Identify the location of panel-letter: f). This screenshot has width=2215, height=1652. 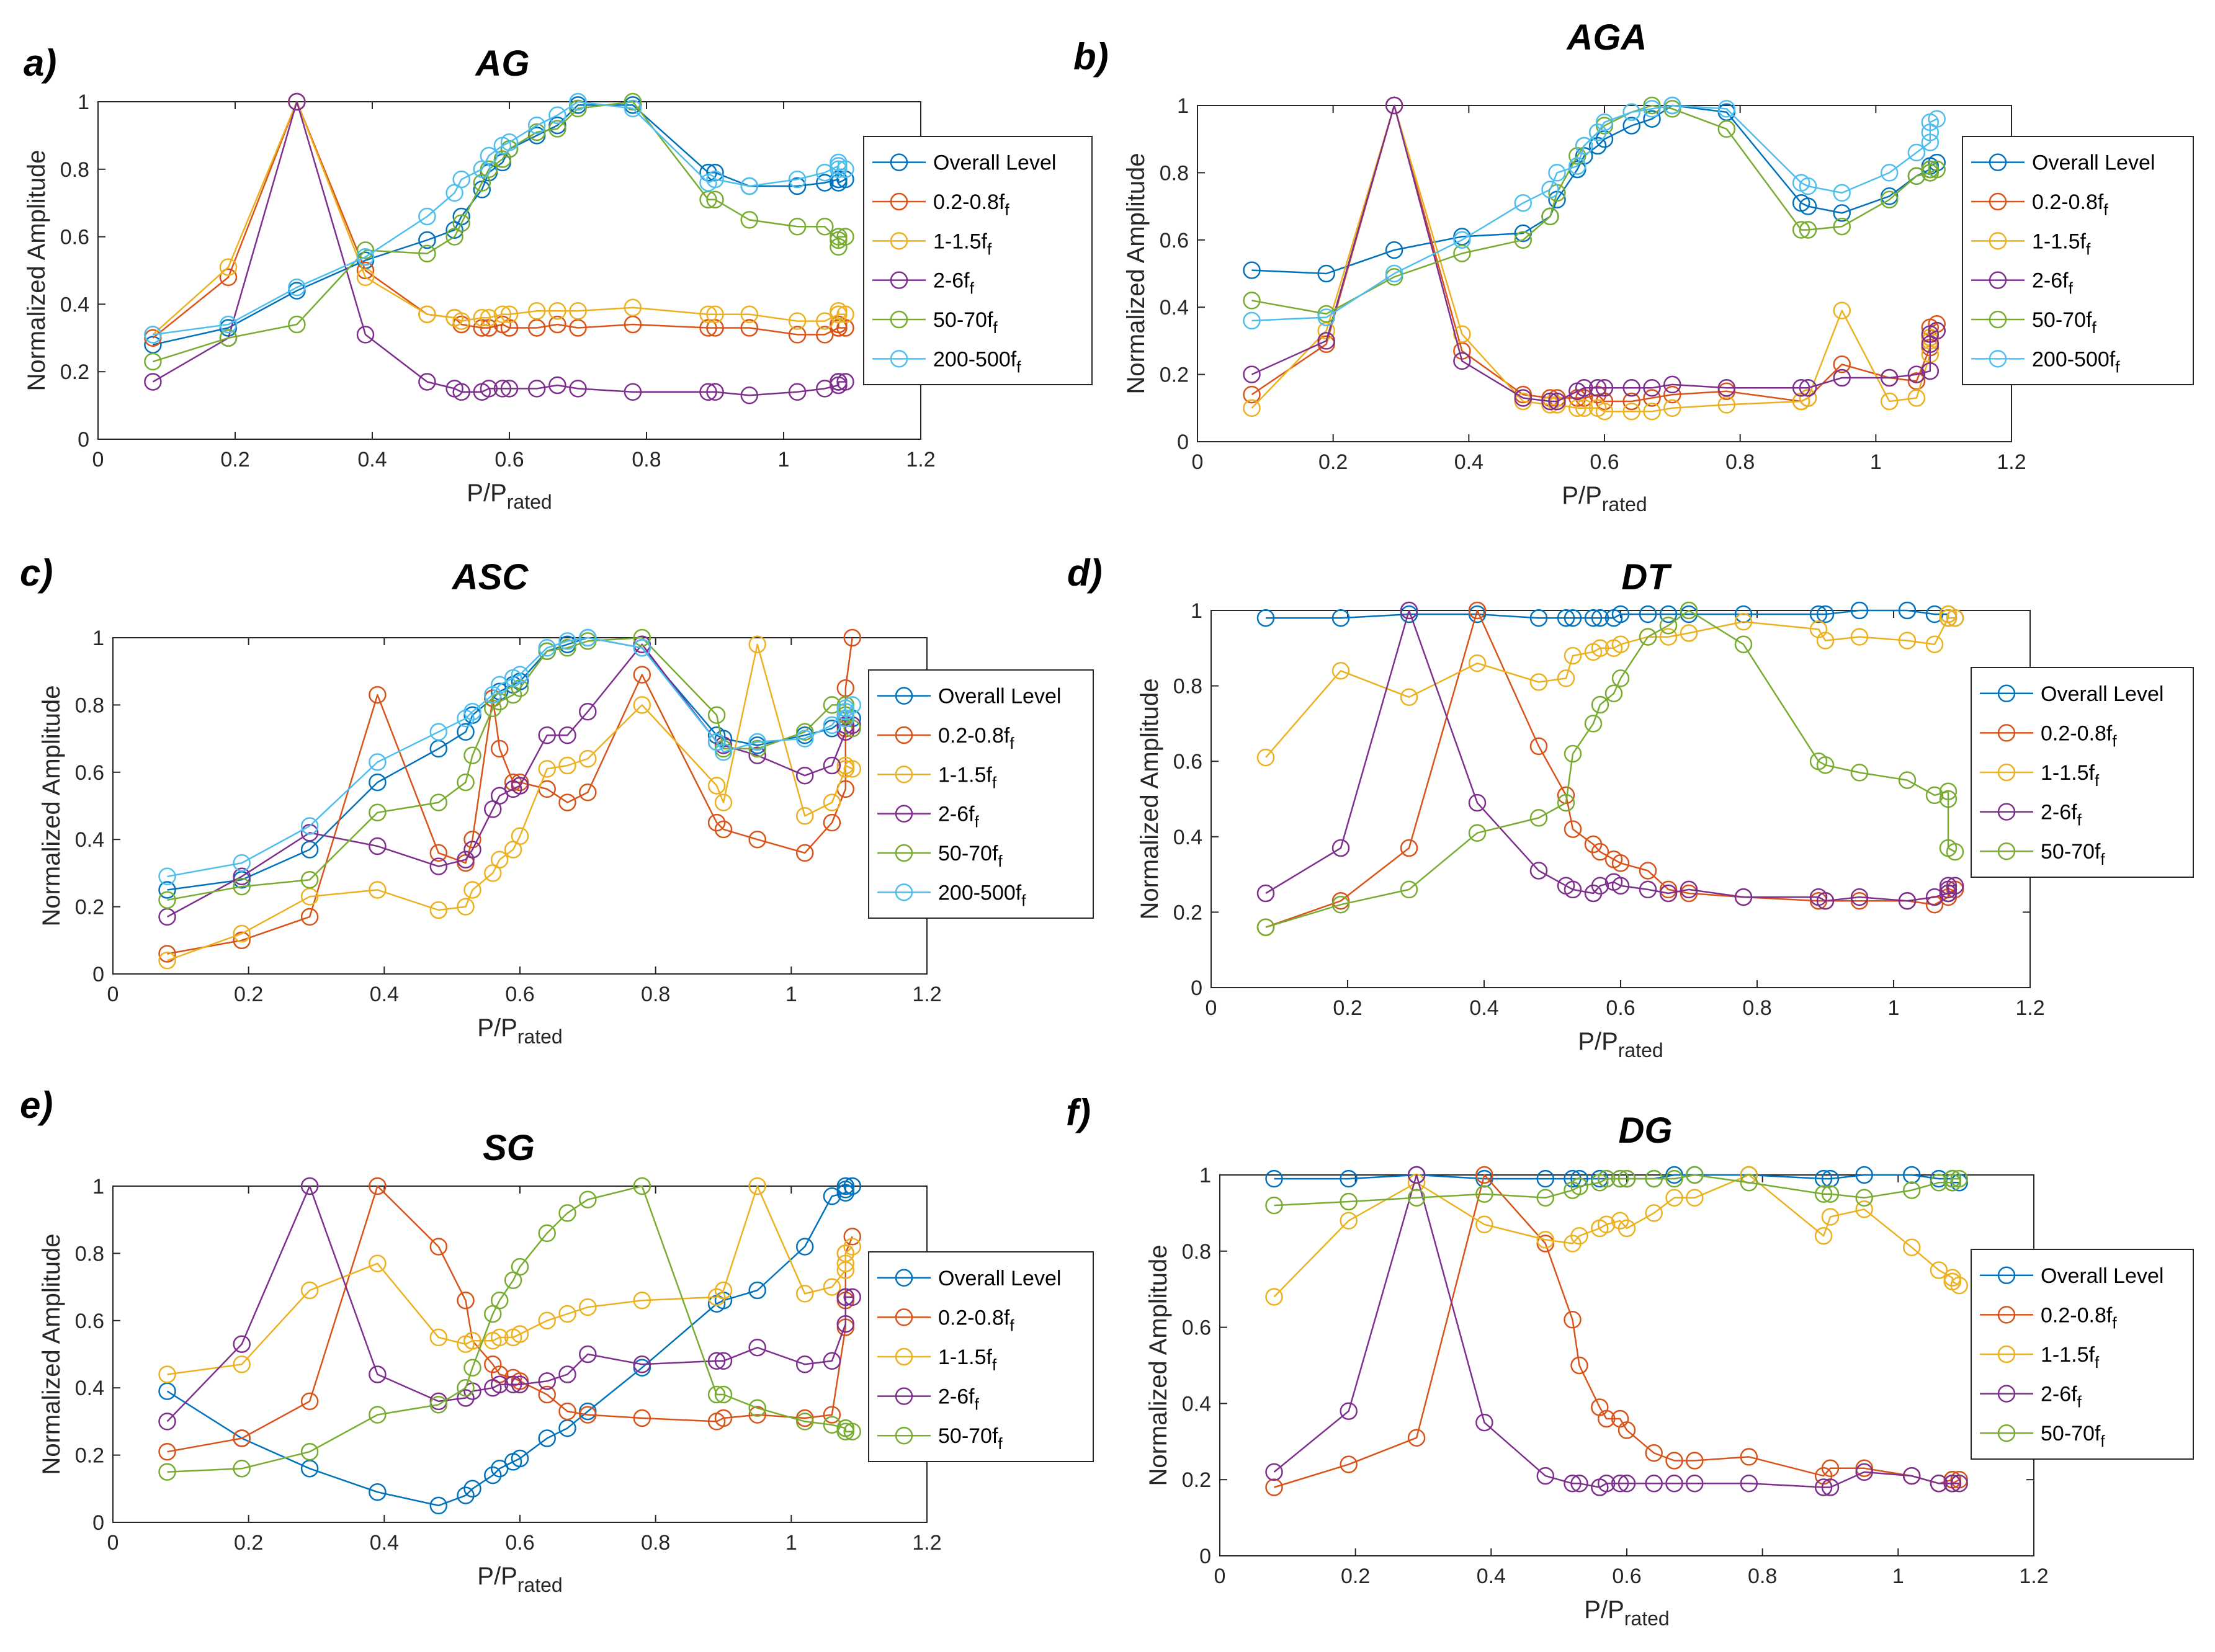
(1078, 1112).